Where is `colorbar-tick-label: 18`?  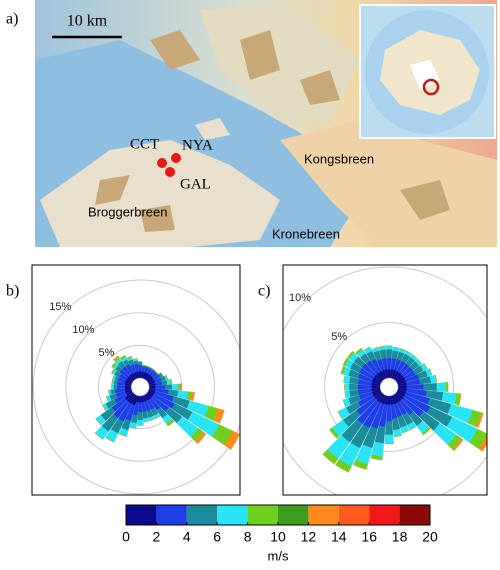 colorbar-tick-label: 18 is located at coordinates (400, 537).